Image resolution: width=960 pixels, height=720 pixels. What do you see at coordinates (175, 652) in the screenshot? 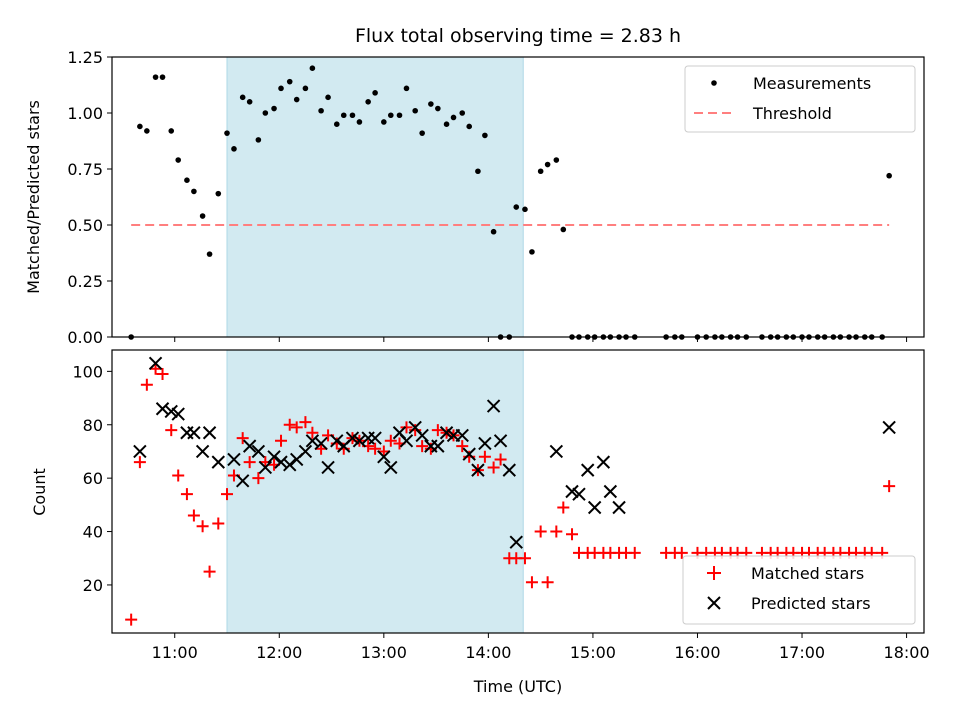
I see `x-tick-label: 11:00` at bounding box center [175, 652].